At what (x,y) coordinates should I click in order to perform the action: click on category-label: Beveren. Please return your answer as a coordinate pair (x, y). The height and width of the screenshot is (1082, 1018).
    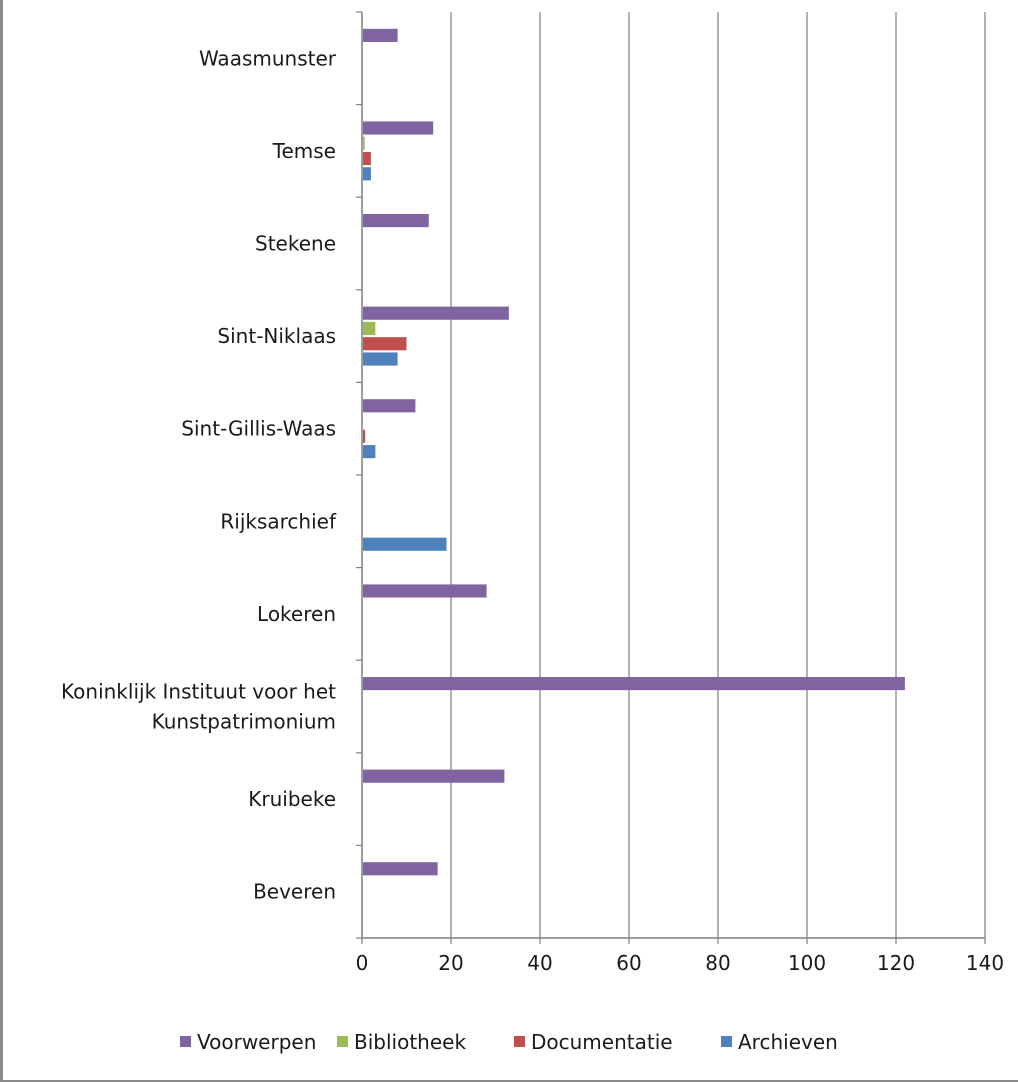
    Looking at the image, I should click on (294, 892).